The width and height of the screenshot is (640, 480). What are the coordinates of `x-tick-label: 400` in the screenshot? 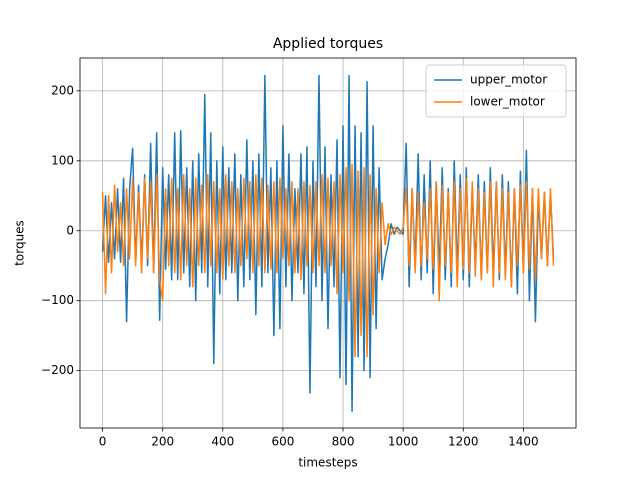 It's located at (222, 442).